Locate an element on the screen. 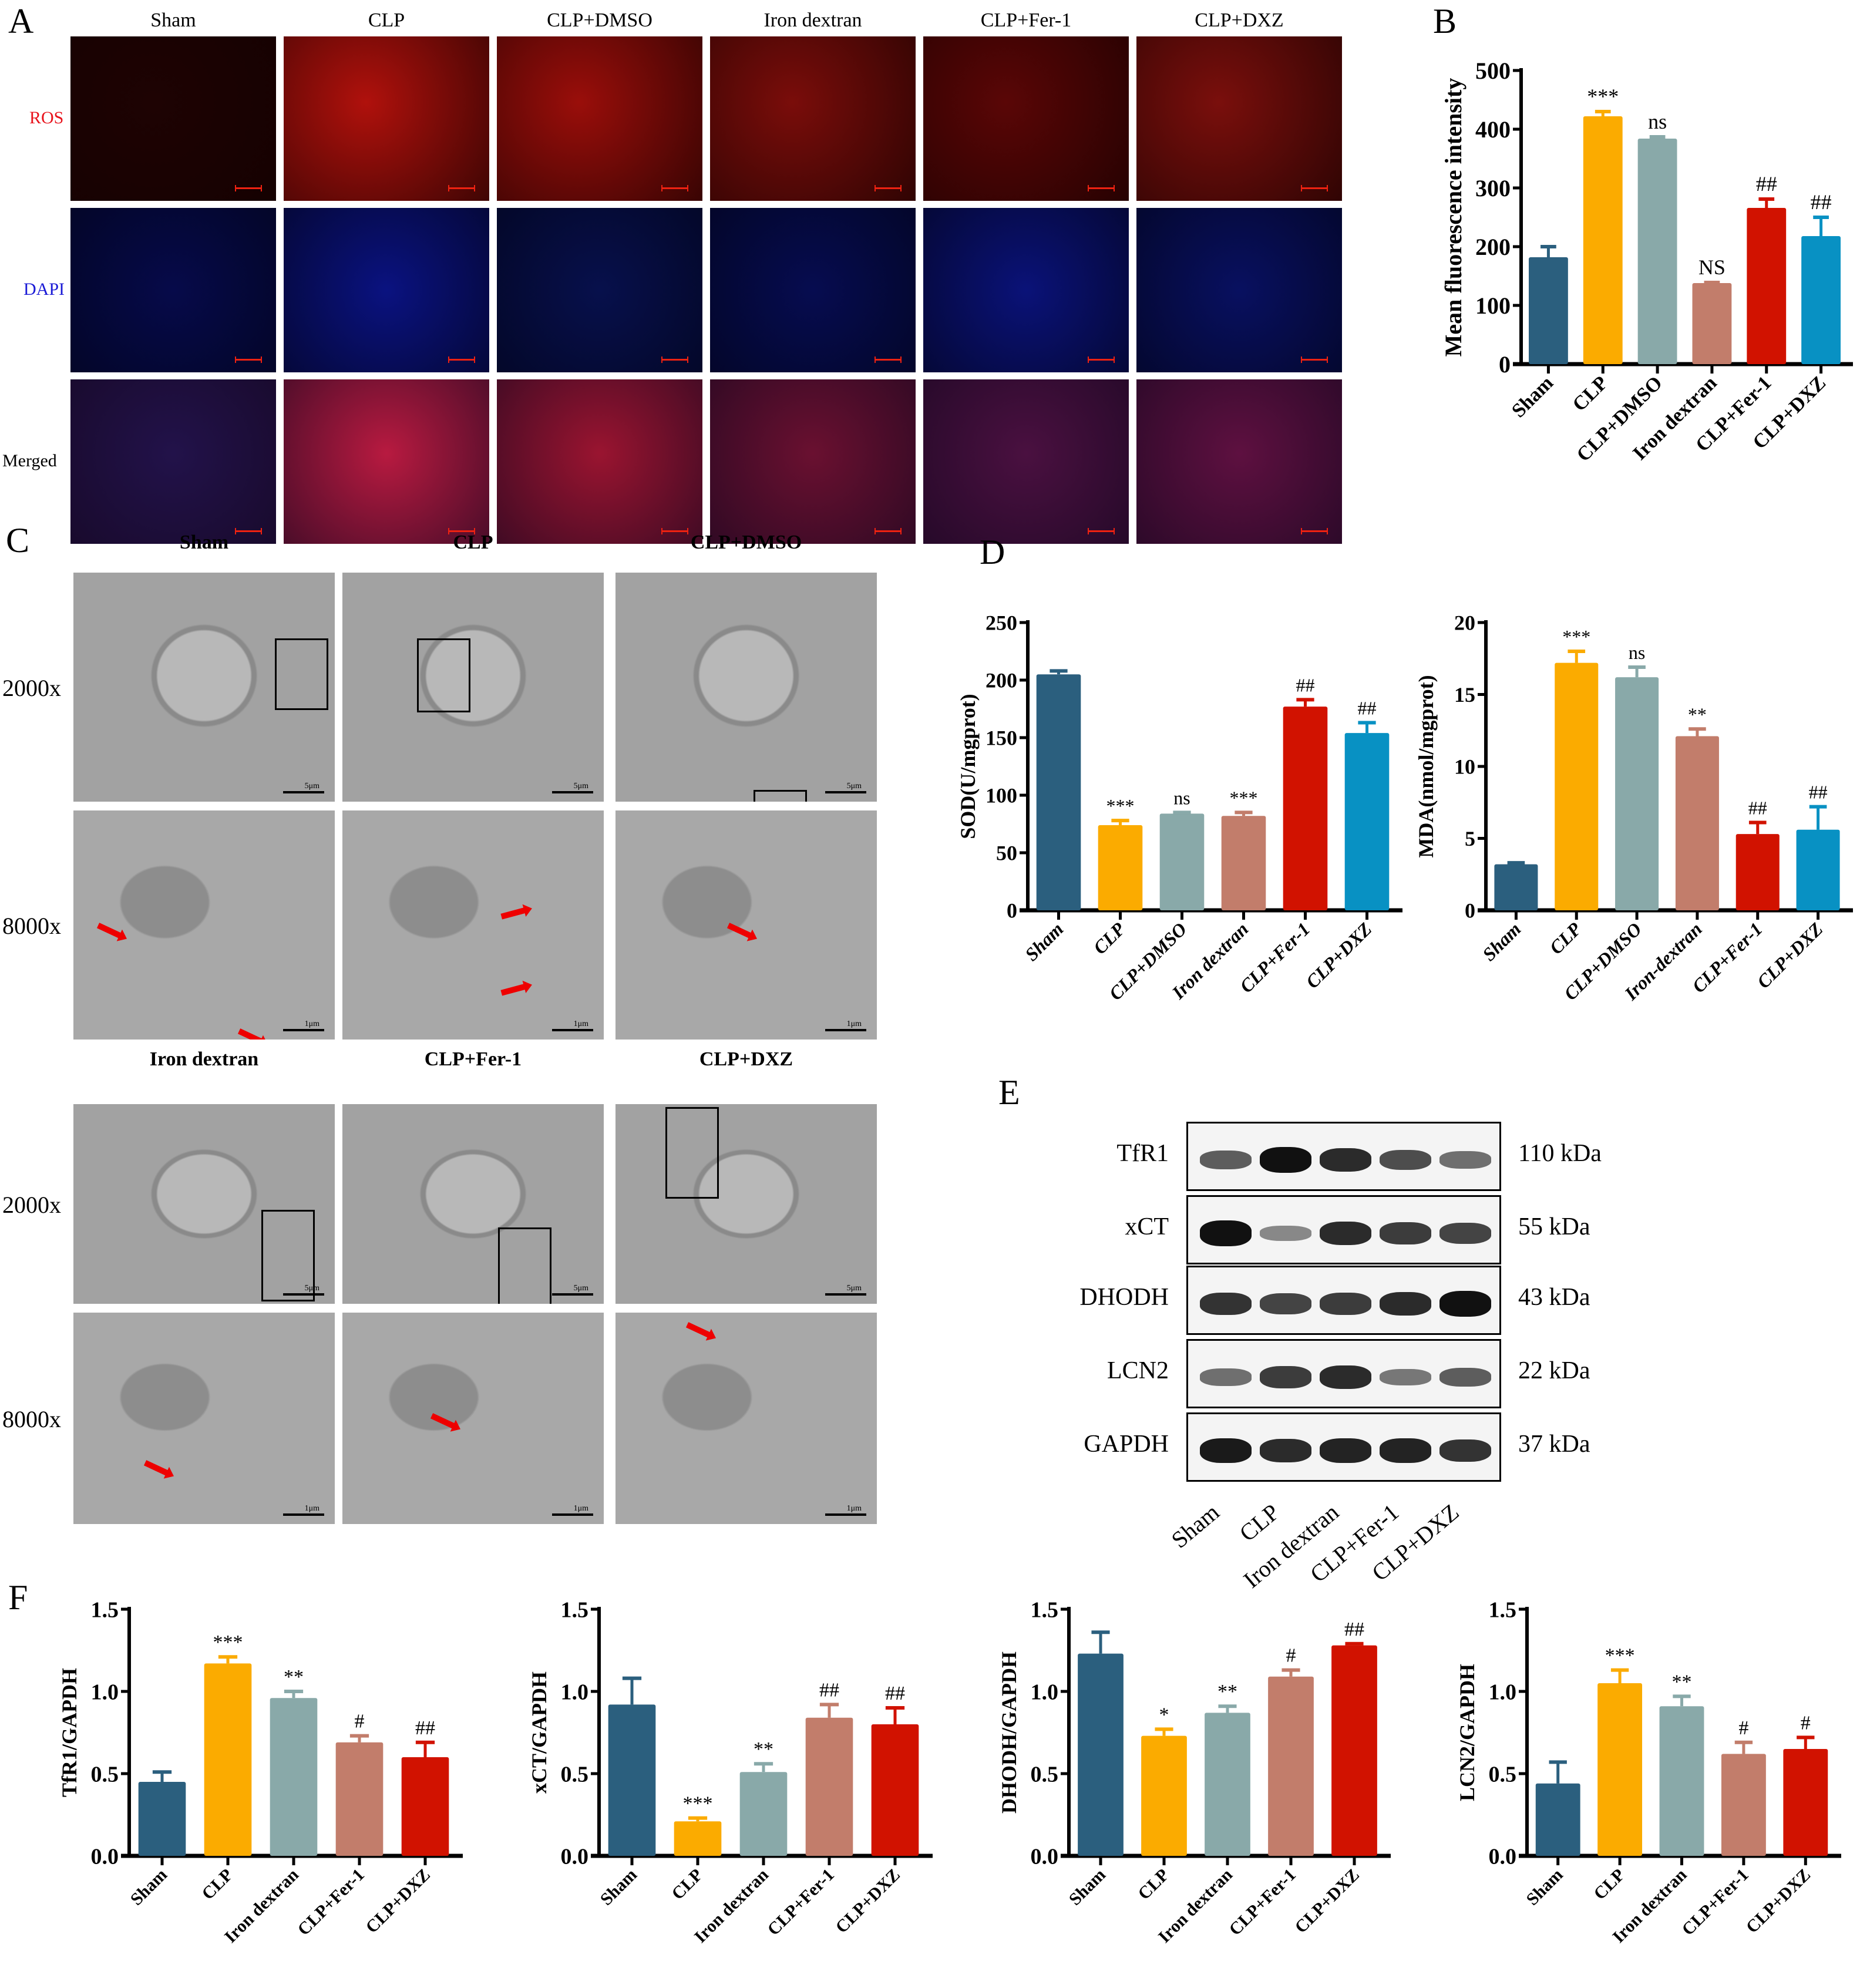 The width and height of the screenshot is (1860, 1988). x-tick-label: CLP+Fer-1 is located at coordinates (1715, 1902).